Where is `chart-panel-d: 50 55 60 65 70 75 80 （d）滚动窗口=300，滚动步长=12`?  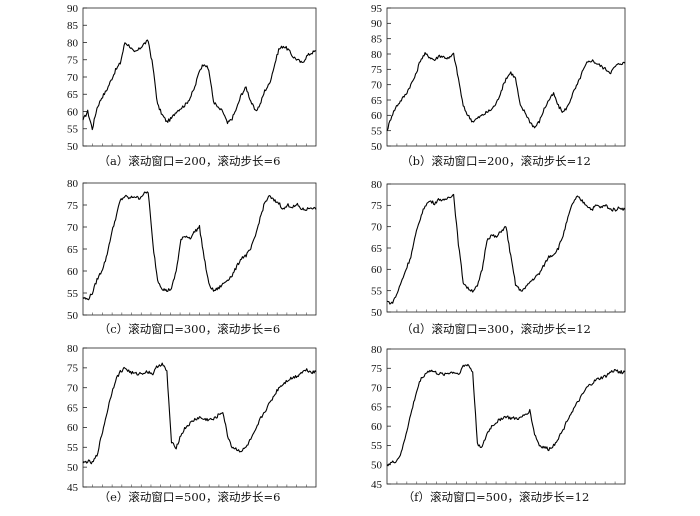
chart-panel-d: 50 55 60 65 70 75 80 （d）滚动窗口=300，滚动步长=12 is located at coordinates (498, 257).